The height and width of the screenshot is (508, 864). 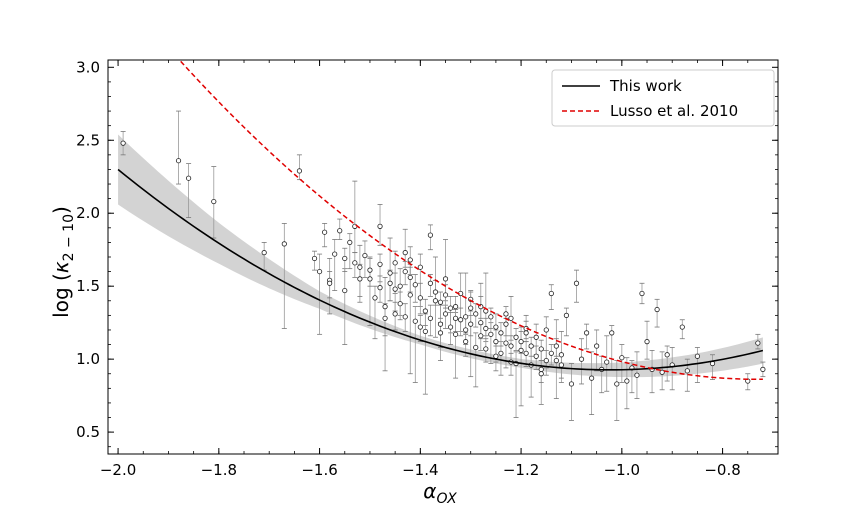 I want to click on x-axis-label: αOX, so click(x=440, y=493).